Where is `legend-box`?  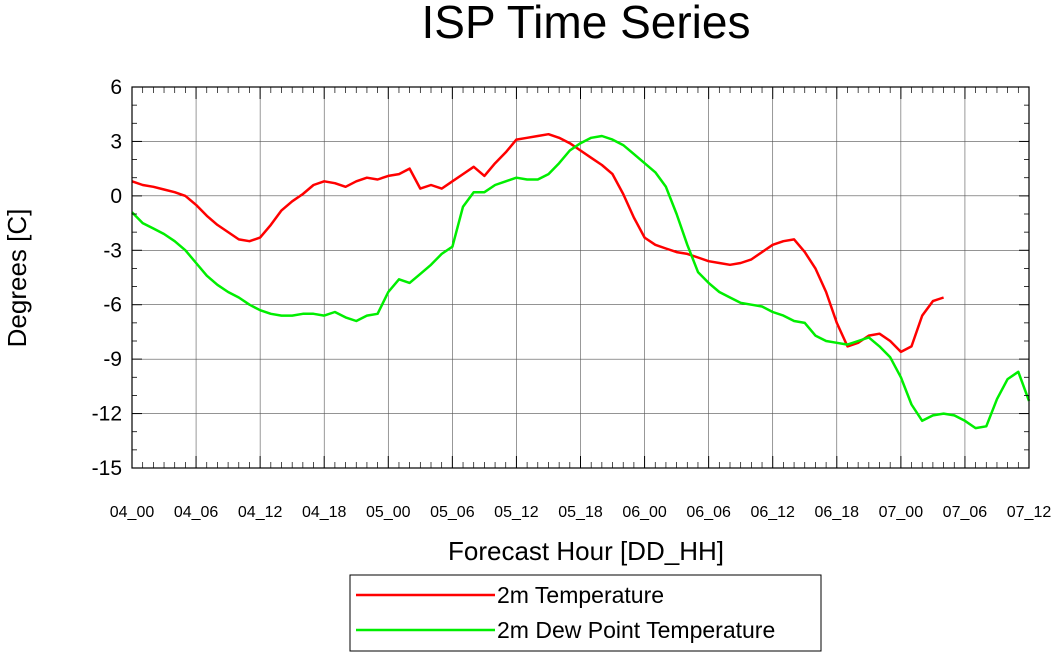
legend-box is located at coordinates (585, 613).